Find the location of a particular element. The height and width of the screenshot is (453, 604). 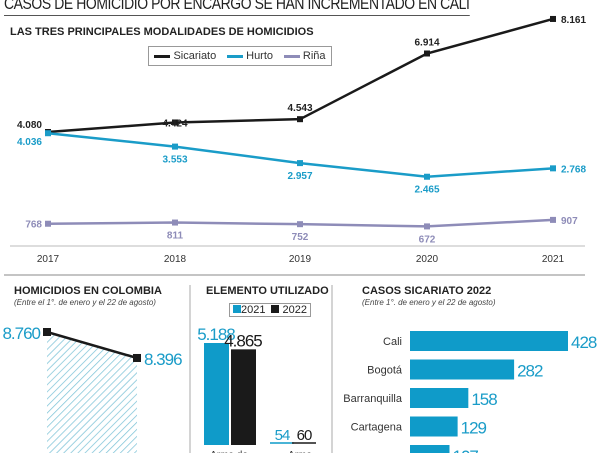

x-tick-label: 2021 is located at coordinates (553, 259).